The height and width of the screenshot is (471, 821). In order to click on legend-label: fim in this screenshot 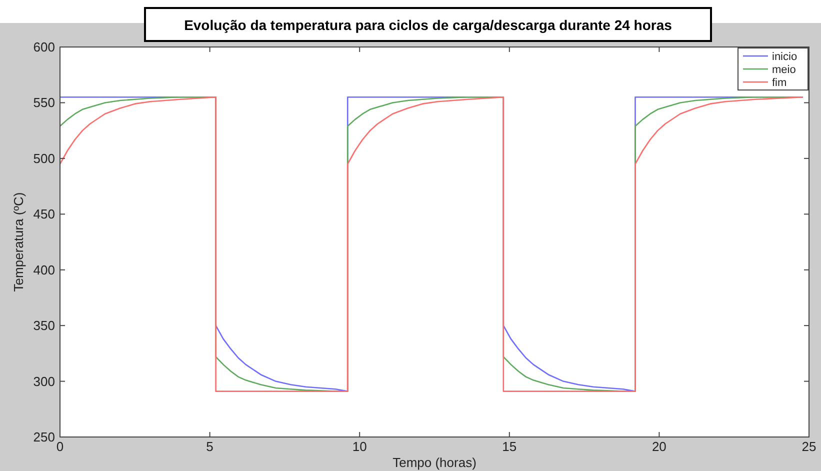, I will do `click(779, 83)`.